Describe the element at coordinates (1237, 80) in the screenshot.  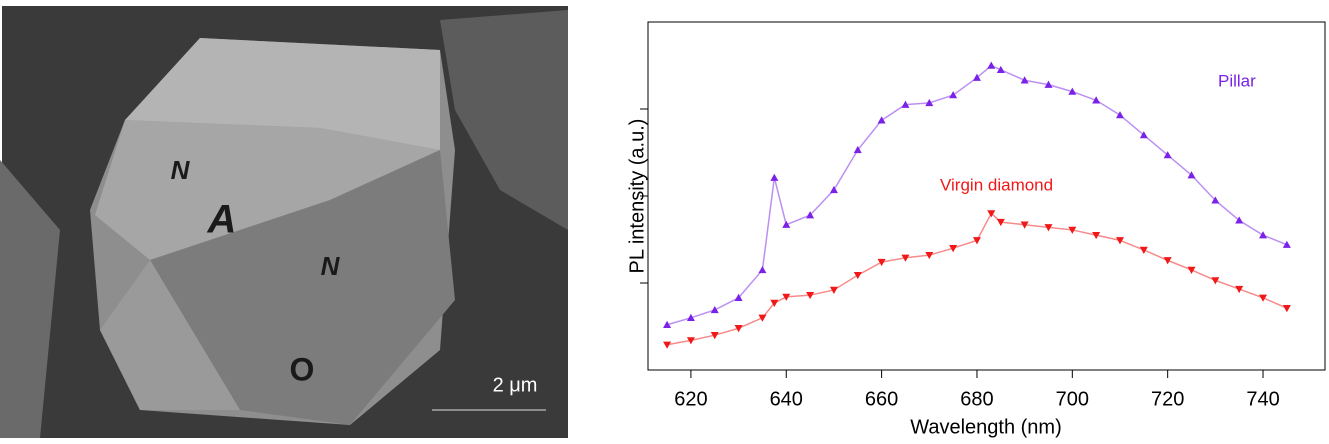
I see `series-label: Pillar` at that location.